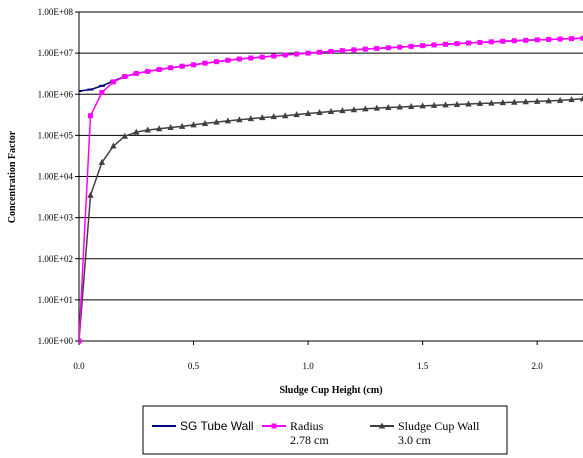 The width and height of the screenshot is (583, 458). I want to click on legend-label: 2.78 cm, so click(309, 440).